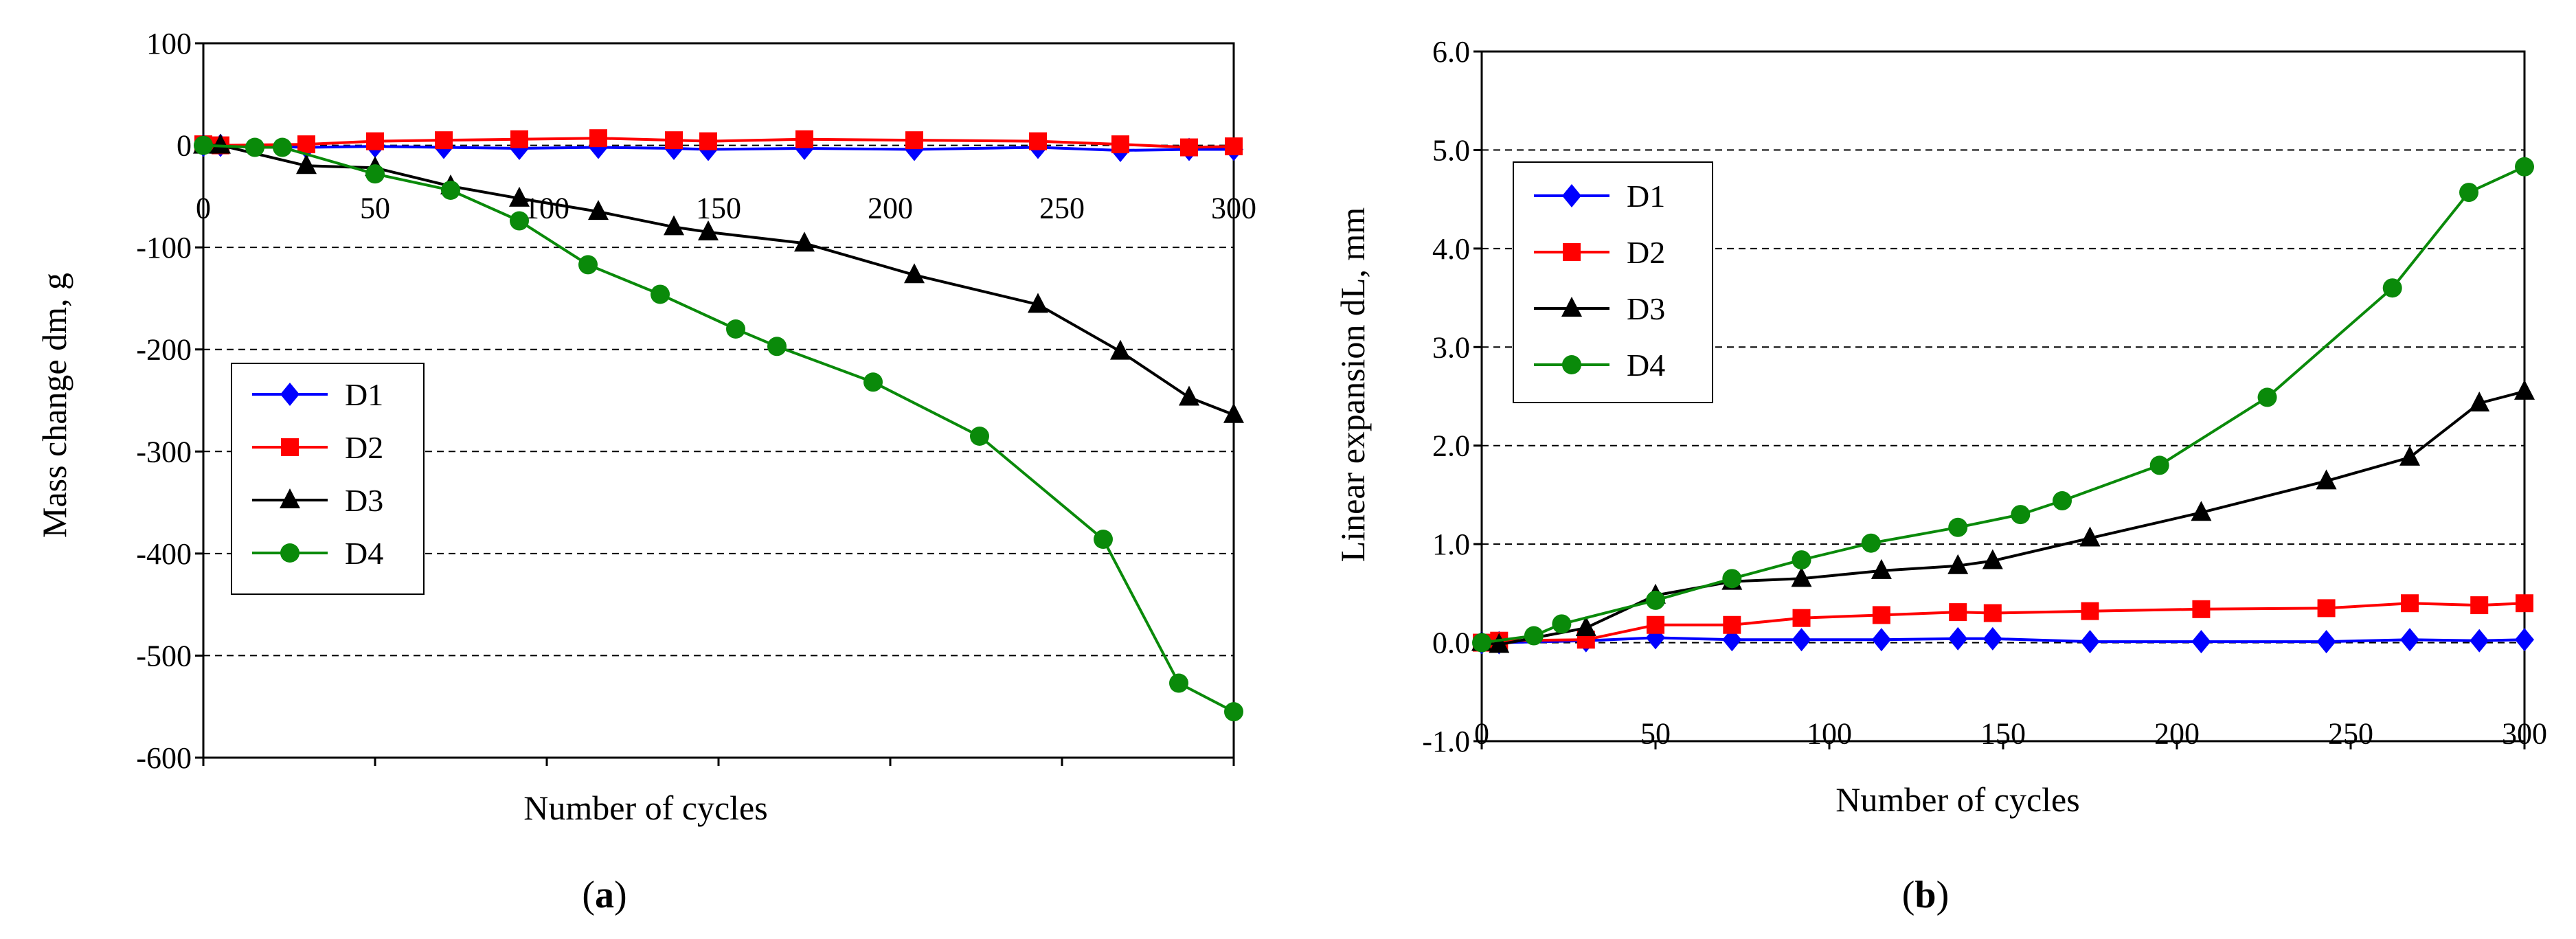 The height and width of the screenshot is (939, 2576). What do you see at coordinates (604, 895) in the screenshot?
I see `caption-letter-a: a` at bounding box center [604, 895].